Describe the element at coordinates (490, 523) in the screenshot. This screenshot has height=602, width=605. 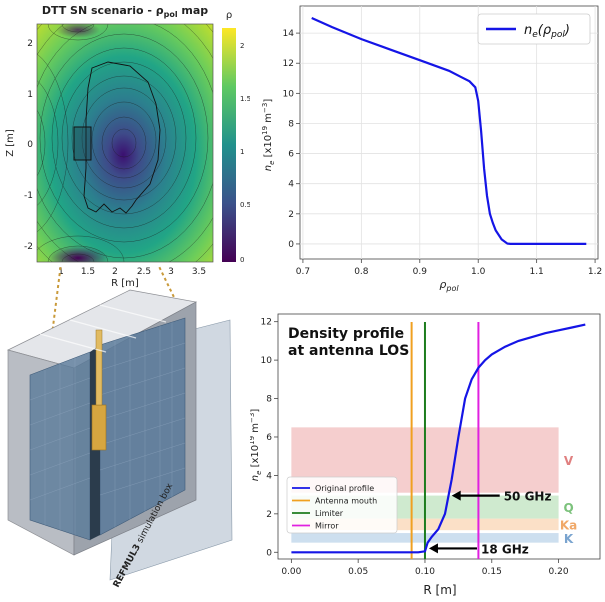
I see `frequency-annotations: 50 GHz 18 GHz` at that location.